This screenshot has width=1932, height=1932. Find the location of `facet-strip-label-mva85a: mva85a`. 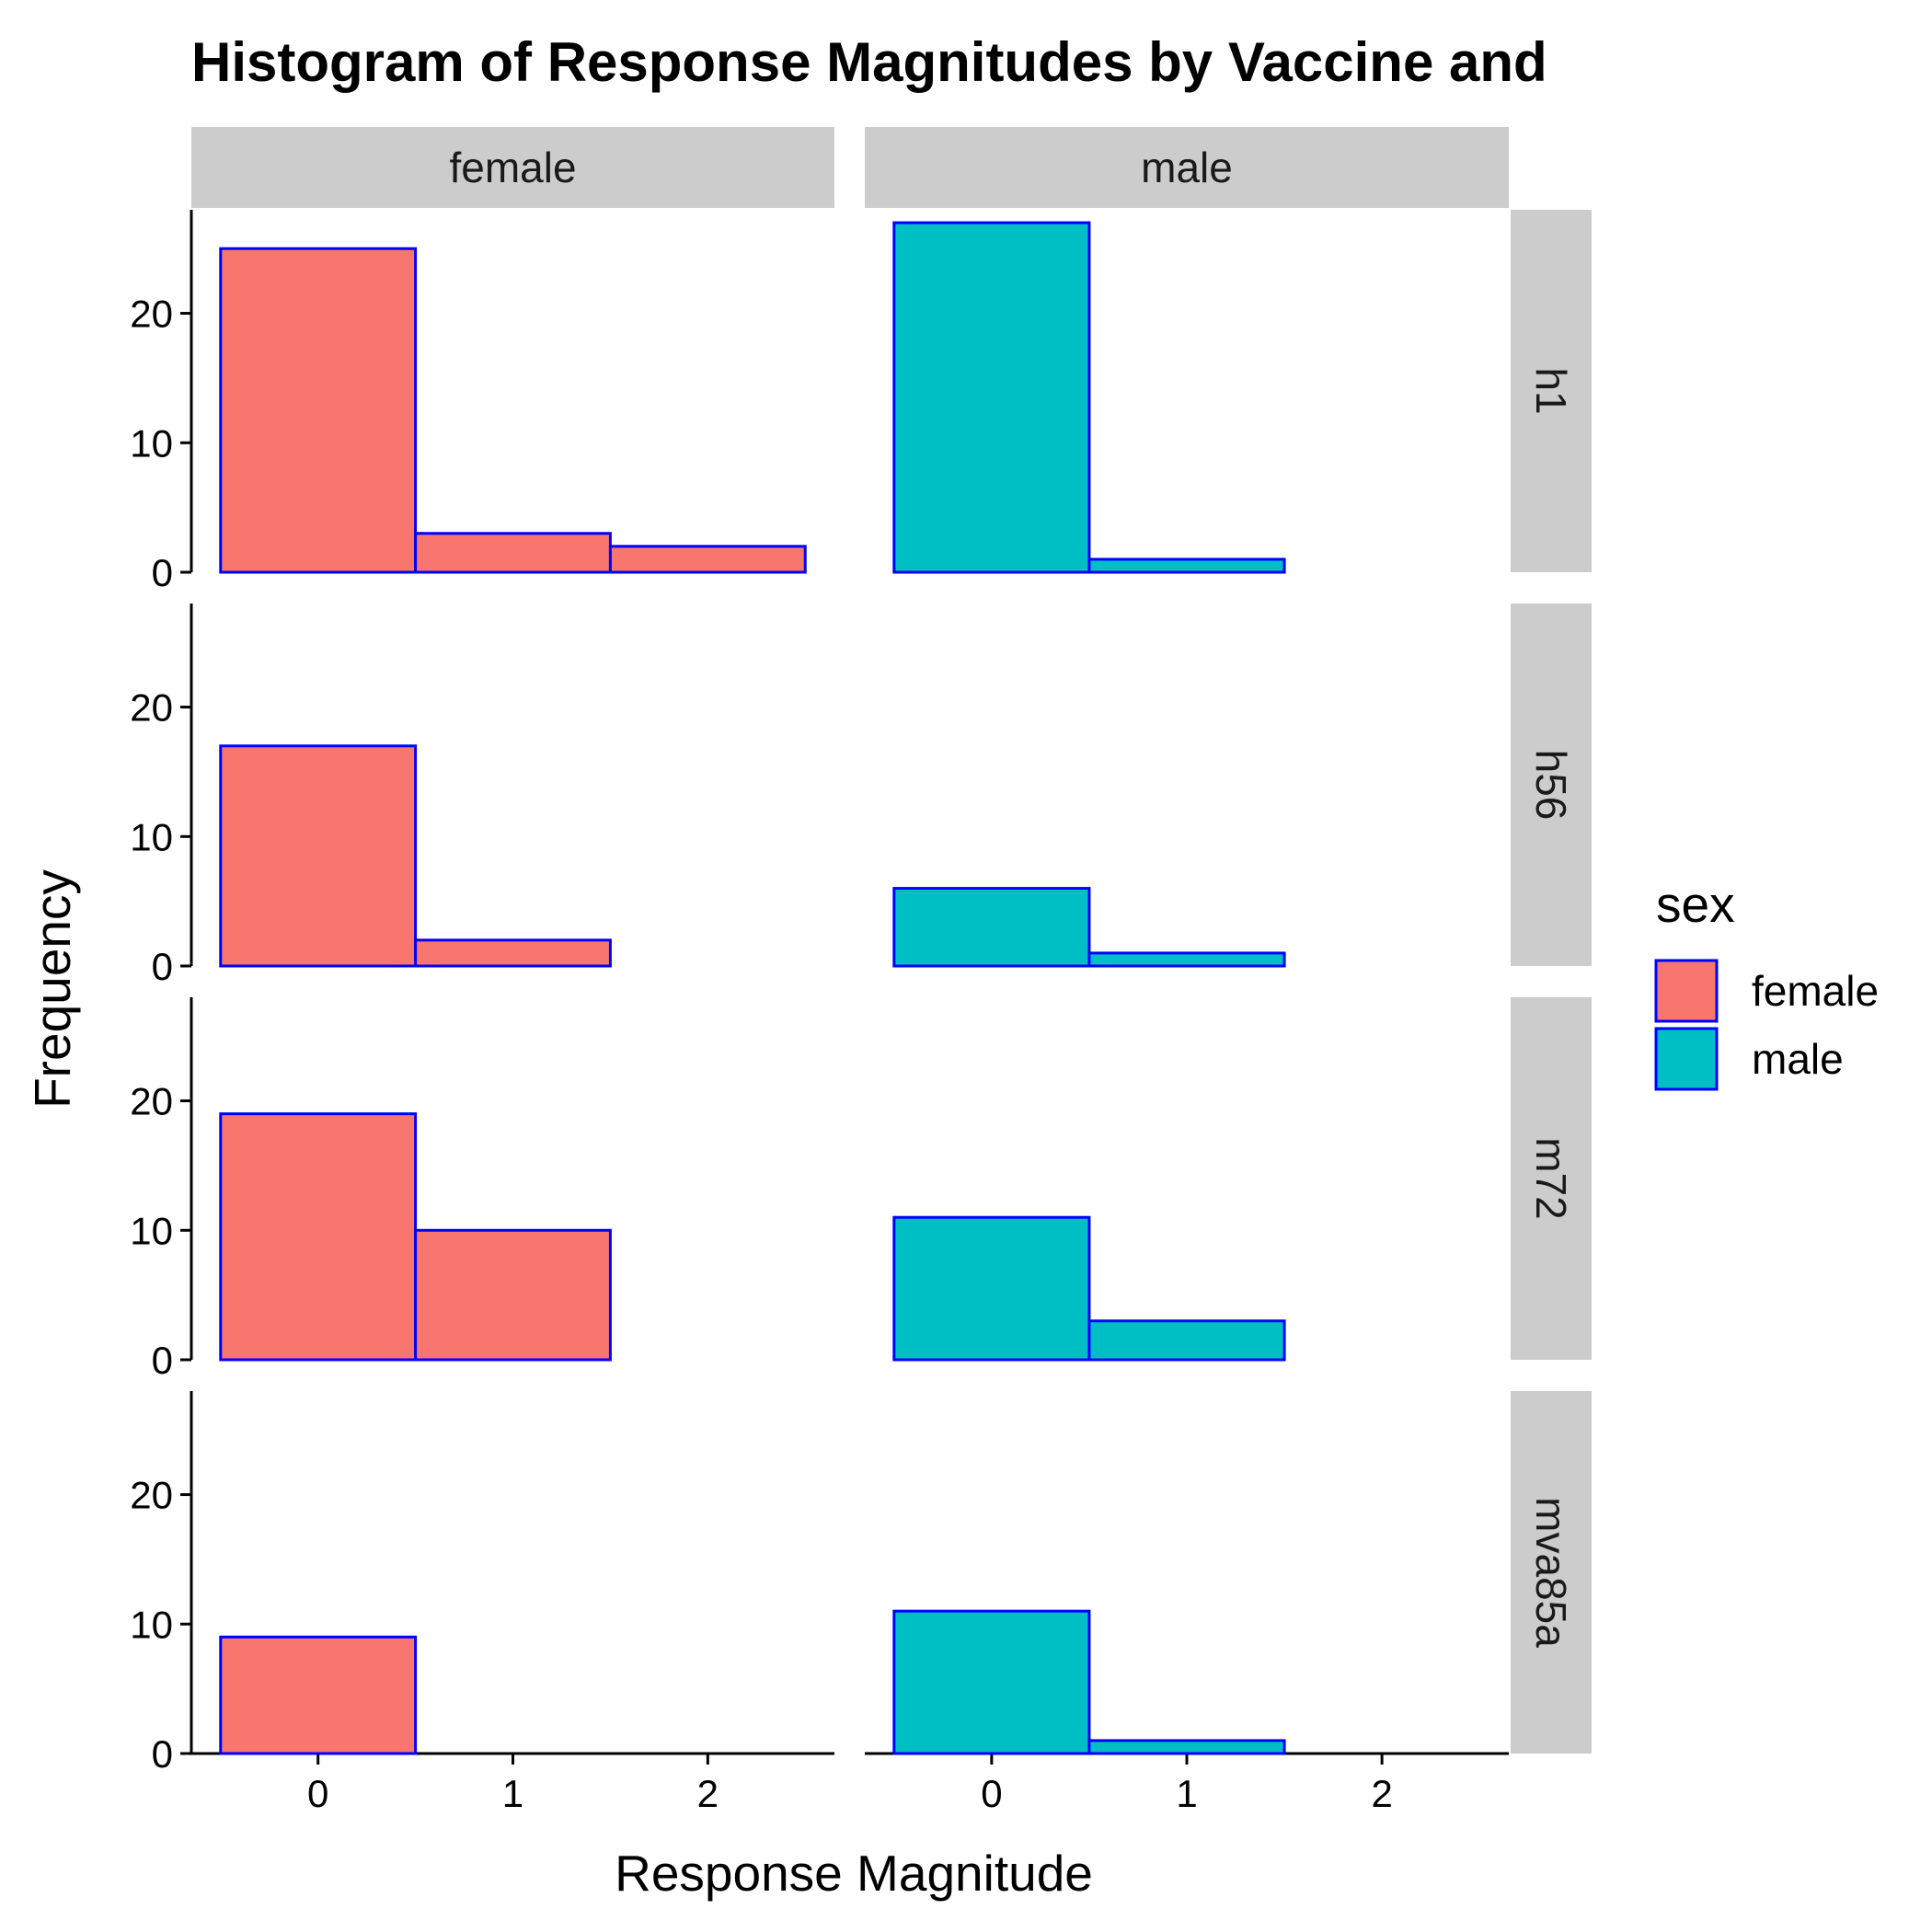

facet-strip-label-mva85a: mva85a is located at coordinates (1551, 1572).